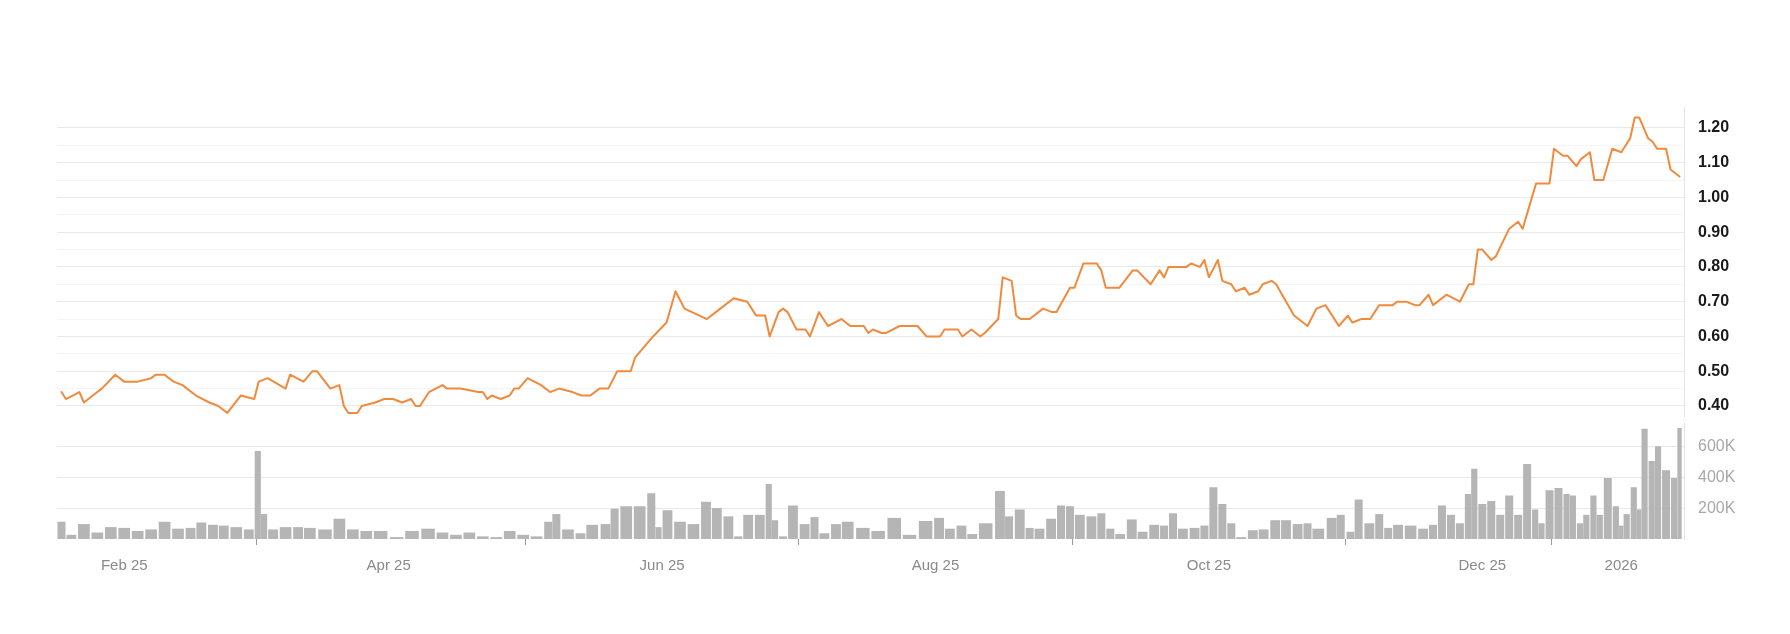 Image resolution: width=1790 pixels, height=634 pixels. Describe the element at coordinates (1714, 231) in the screenshot. I see `y-tick-label: 0.90` at that location.